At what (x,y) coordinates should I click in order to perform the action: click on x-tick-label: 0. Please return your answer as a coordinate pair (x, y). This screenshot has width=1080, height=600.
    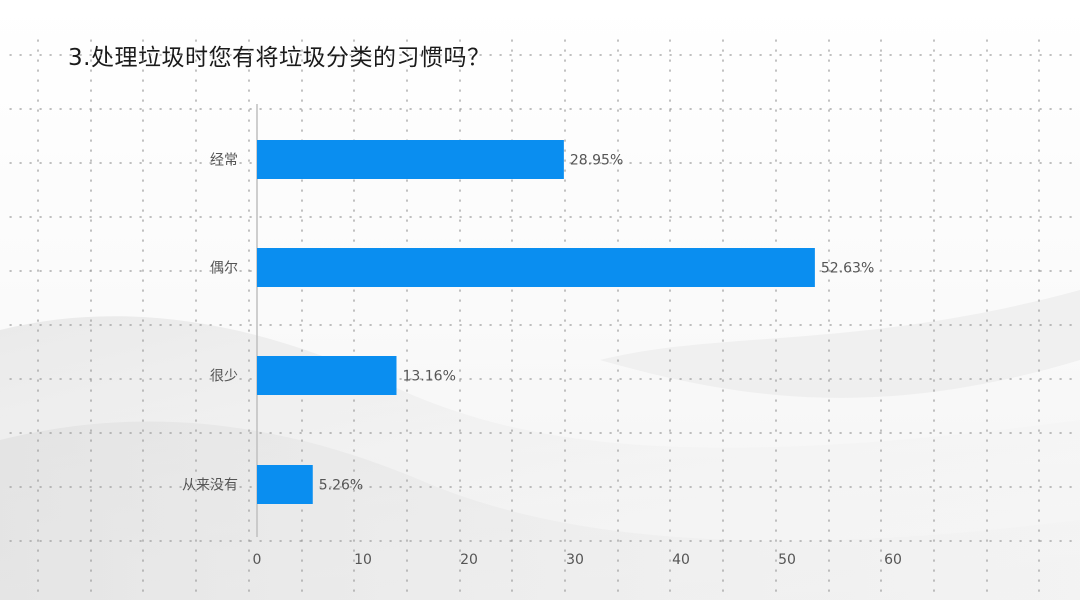
    Looking at the image, I should click on (257, 560).